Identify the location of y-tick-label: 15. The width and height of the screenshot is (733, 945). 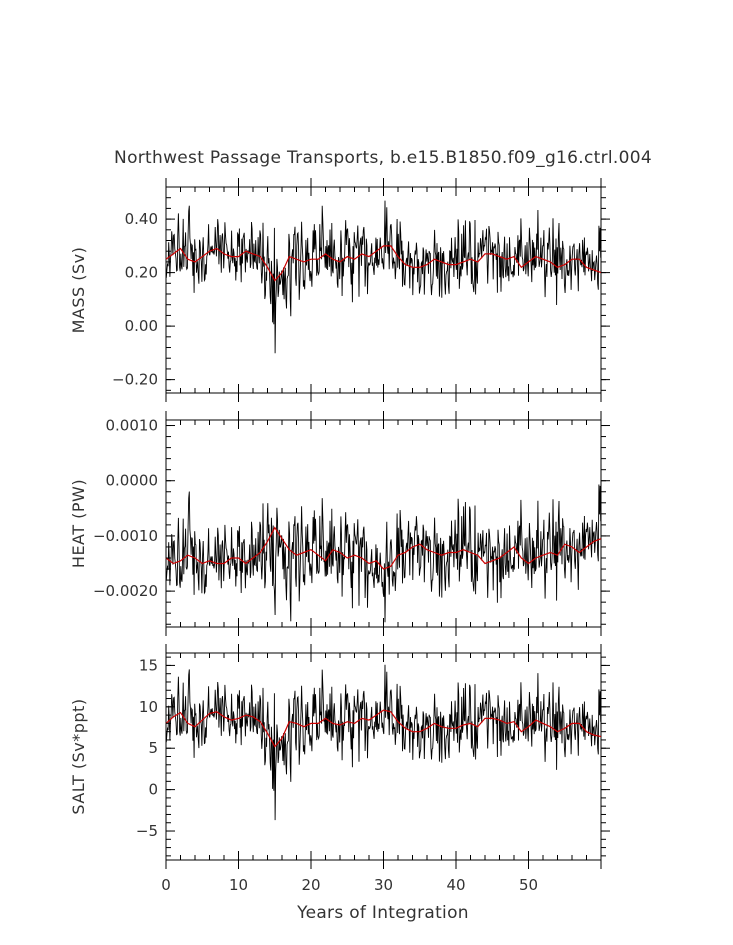
(148, 665).